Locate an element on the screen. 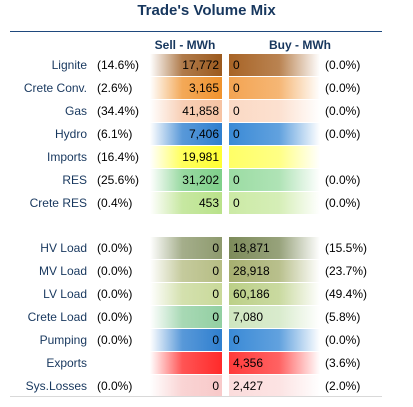 Image resolution: width=413 pixels, height=407 pixels. table-row: Lignite (14.6%) 17,772 0 (0.0%) is located at coordinates (206, 65).